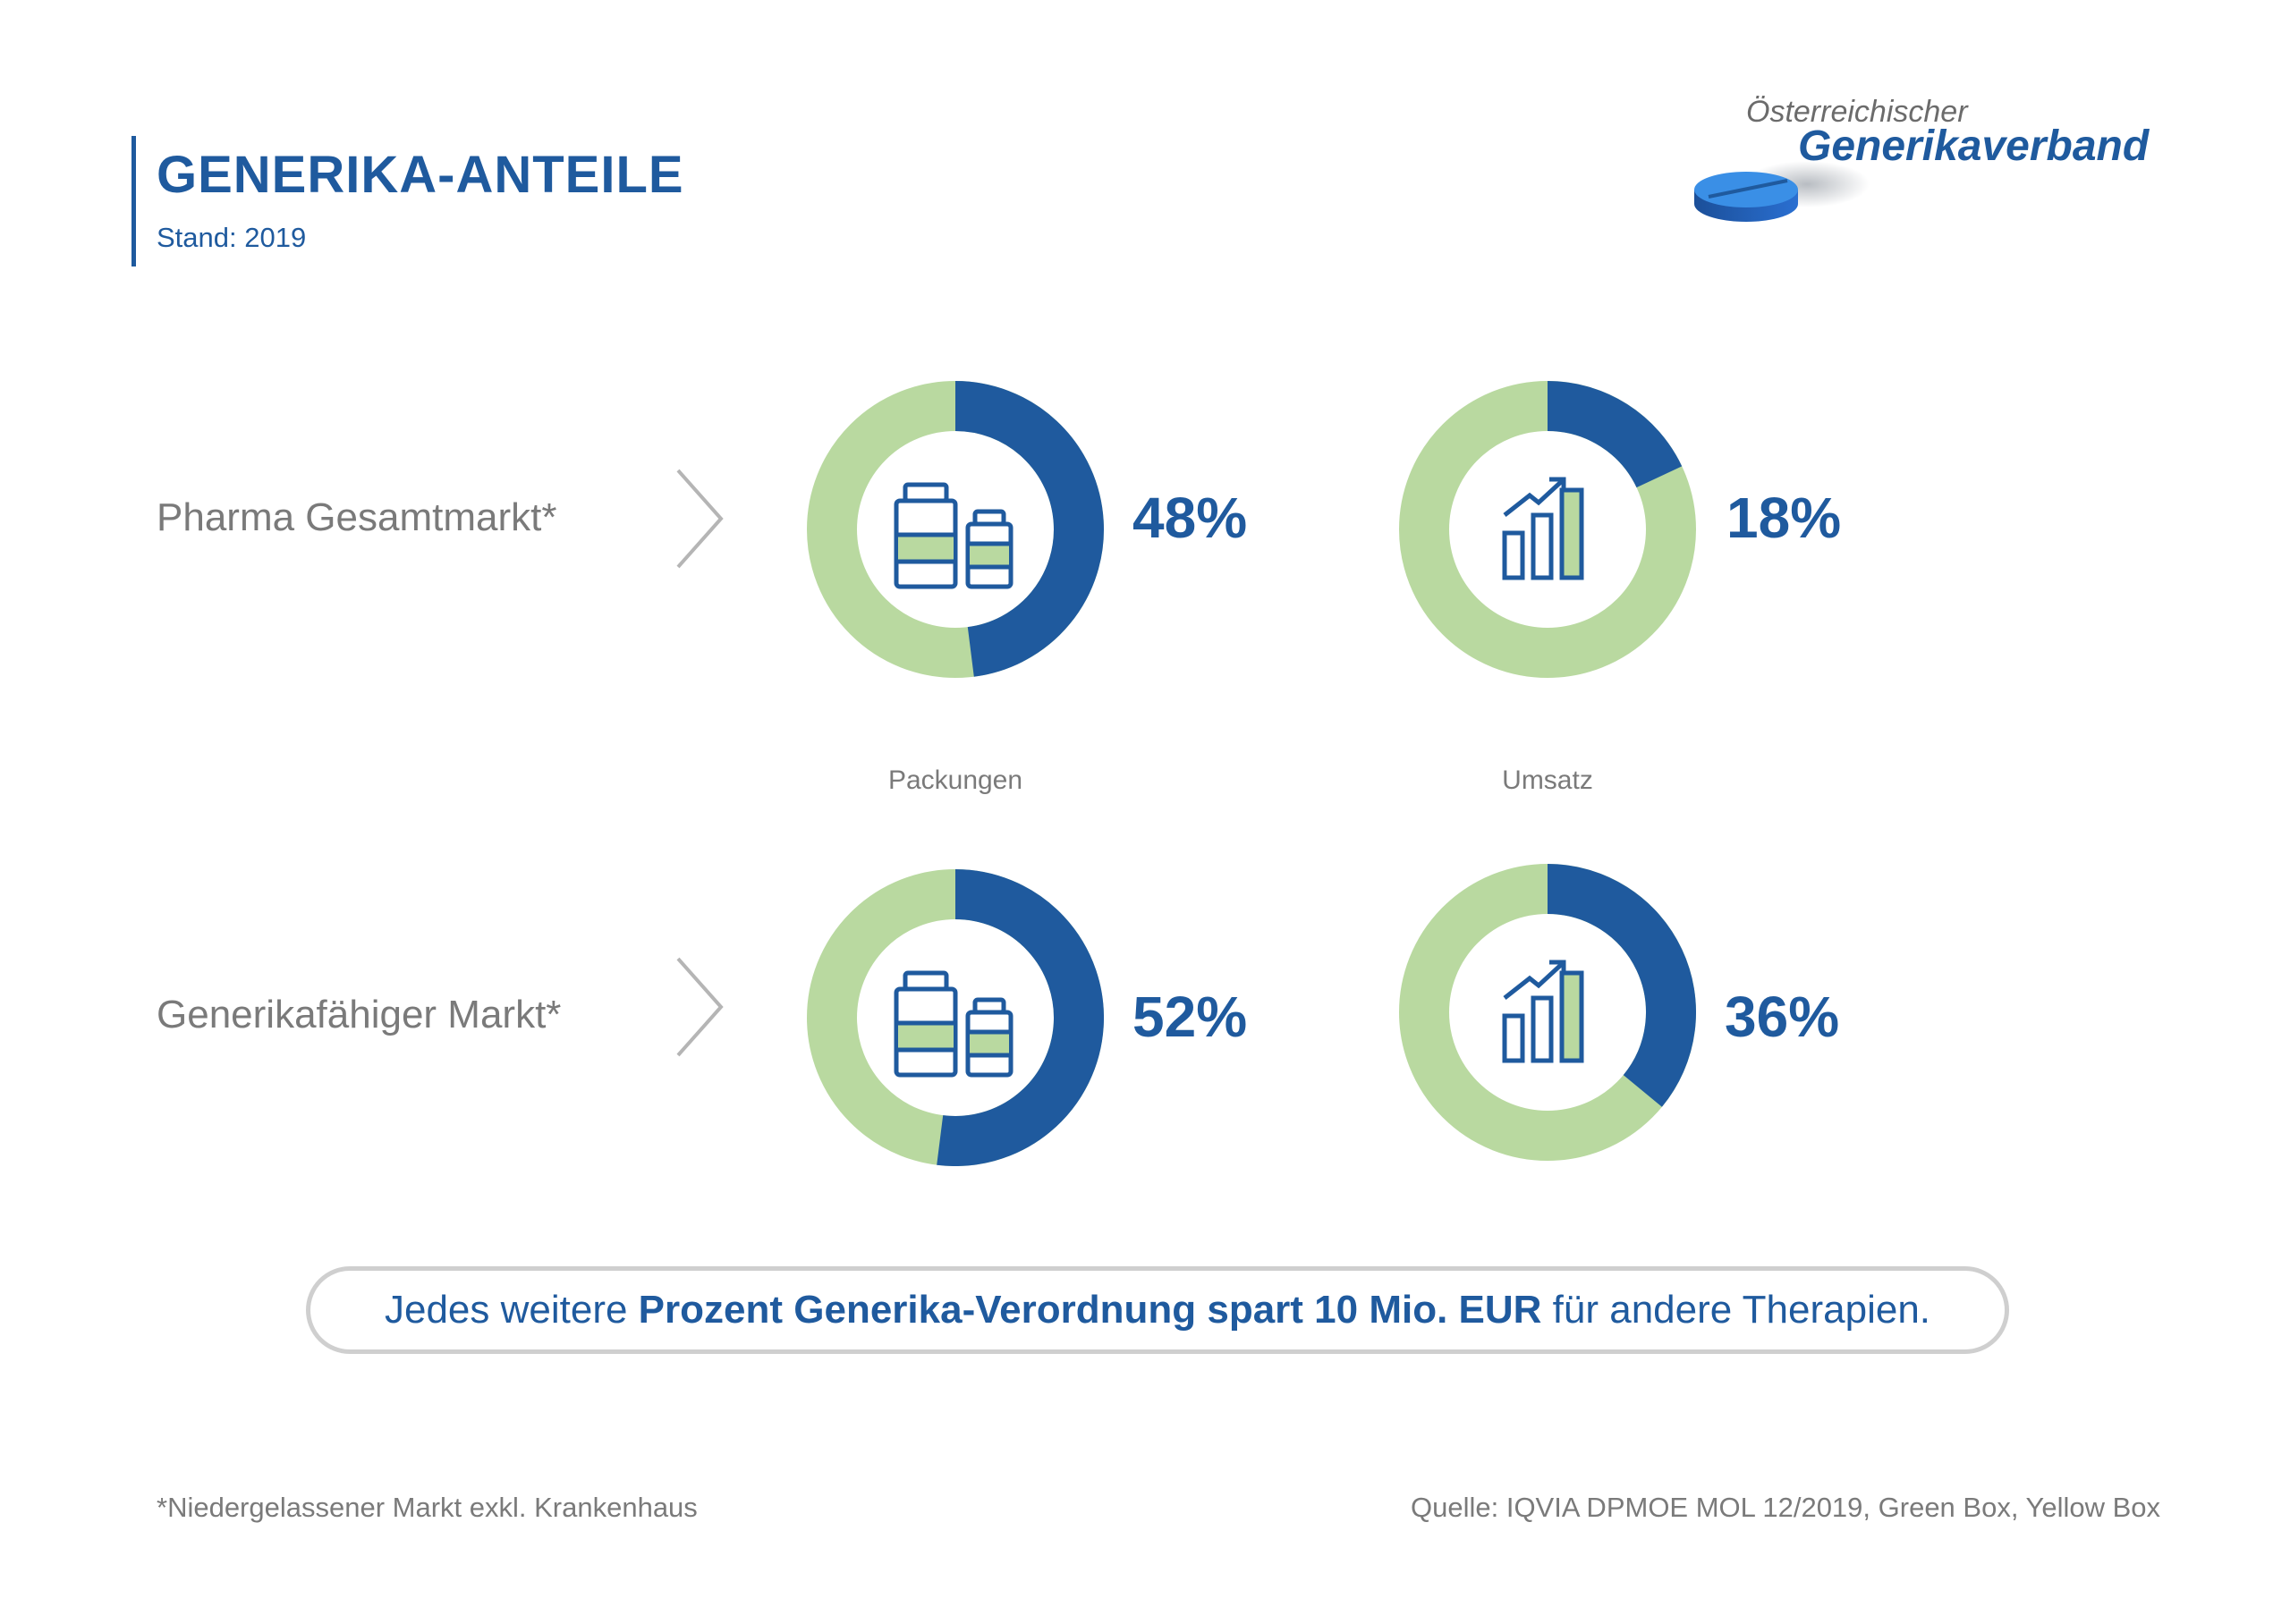 The width and height of the screenshot is (2290, 1624). What do you see at coordinates (1190, 1017) in the screenshot?
I see `data-label-generika-packungen: 52%` at bounding box center [1190, 1017].